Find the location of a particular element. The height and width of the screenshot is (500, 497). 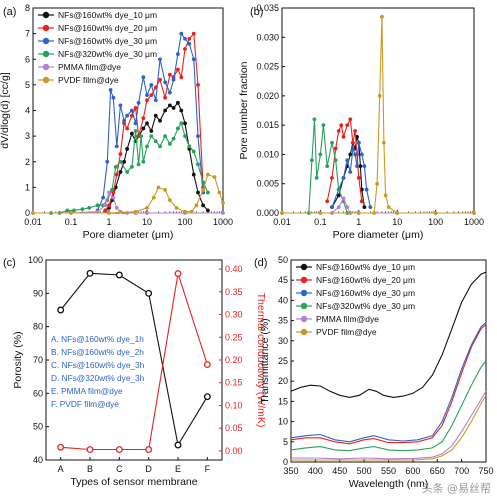

y-tick-label: 5 is located at coordinates (285, 442).